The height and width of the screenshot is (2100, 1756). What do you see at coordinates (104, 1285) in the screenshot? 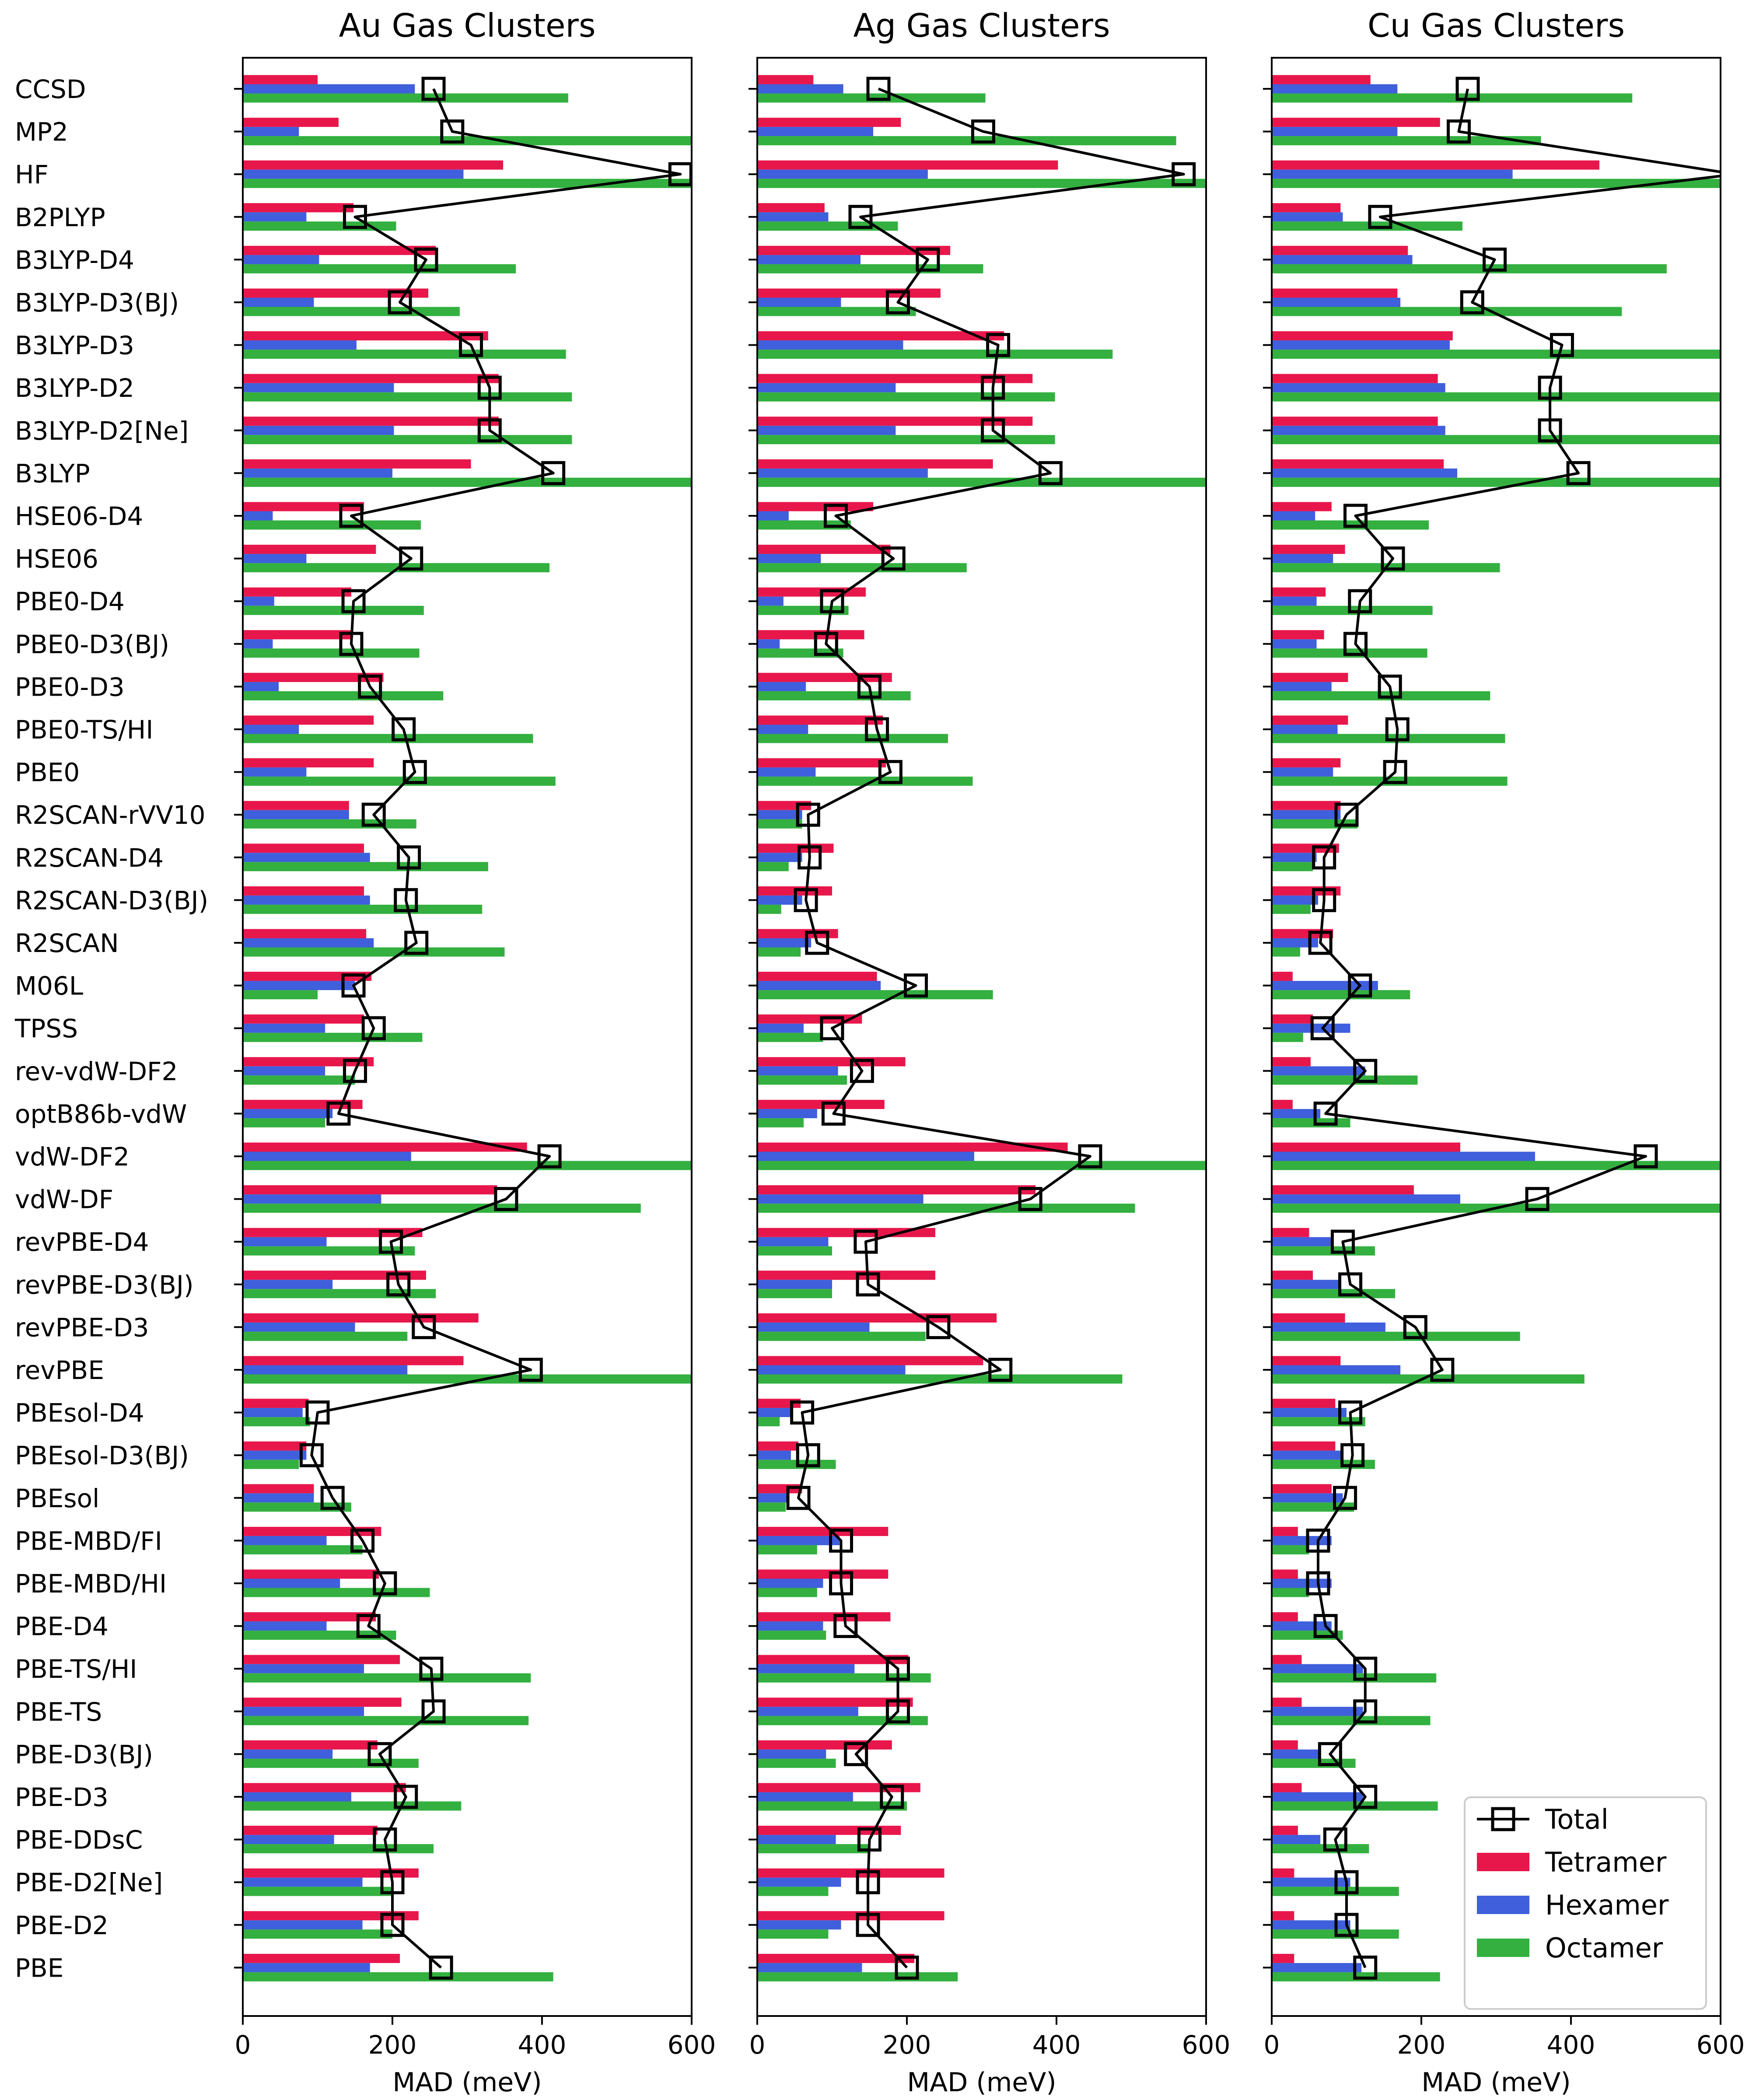
I see `method-label-revPBE-D3(BJ): revPBE-D3(BJ)` at bounding box center [104, 1285].